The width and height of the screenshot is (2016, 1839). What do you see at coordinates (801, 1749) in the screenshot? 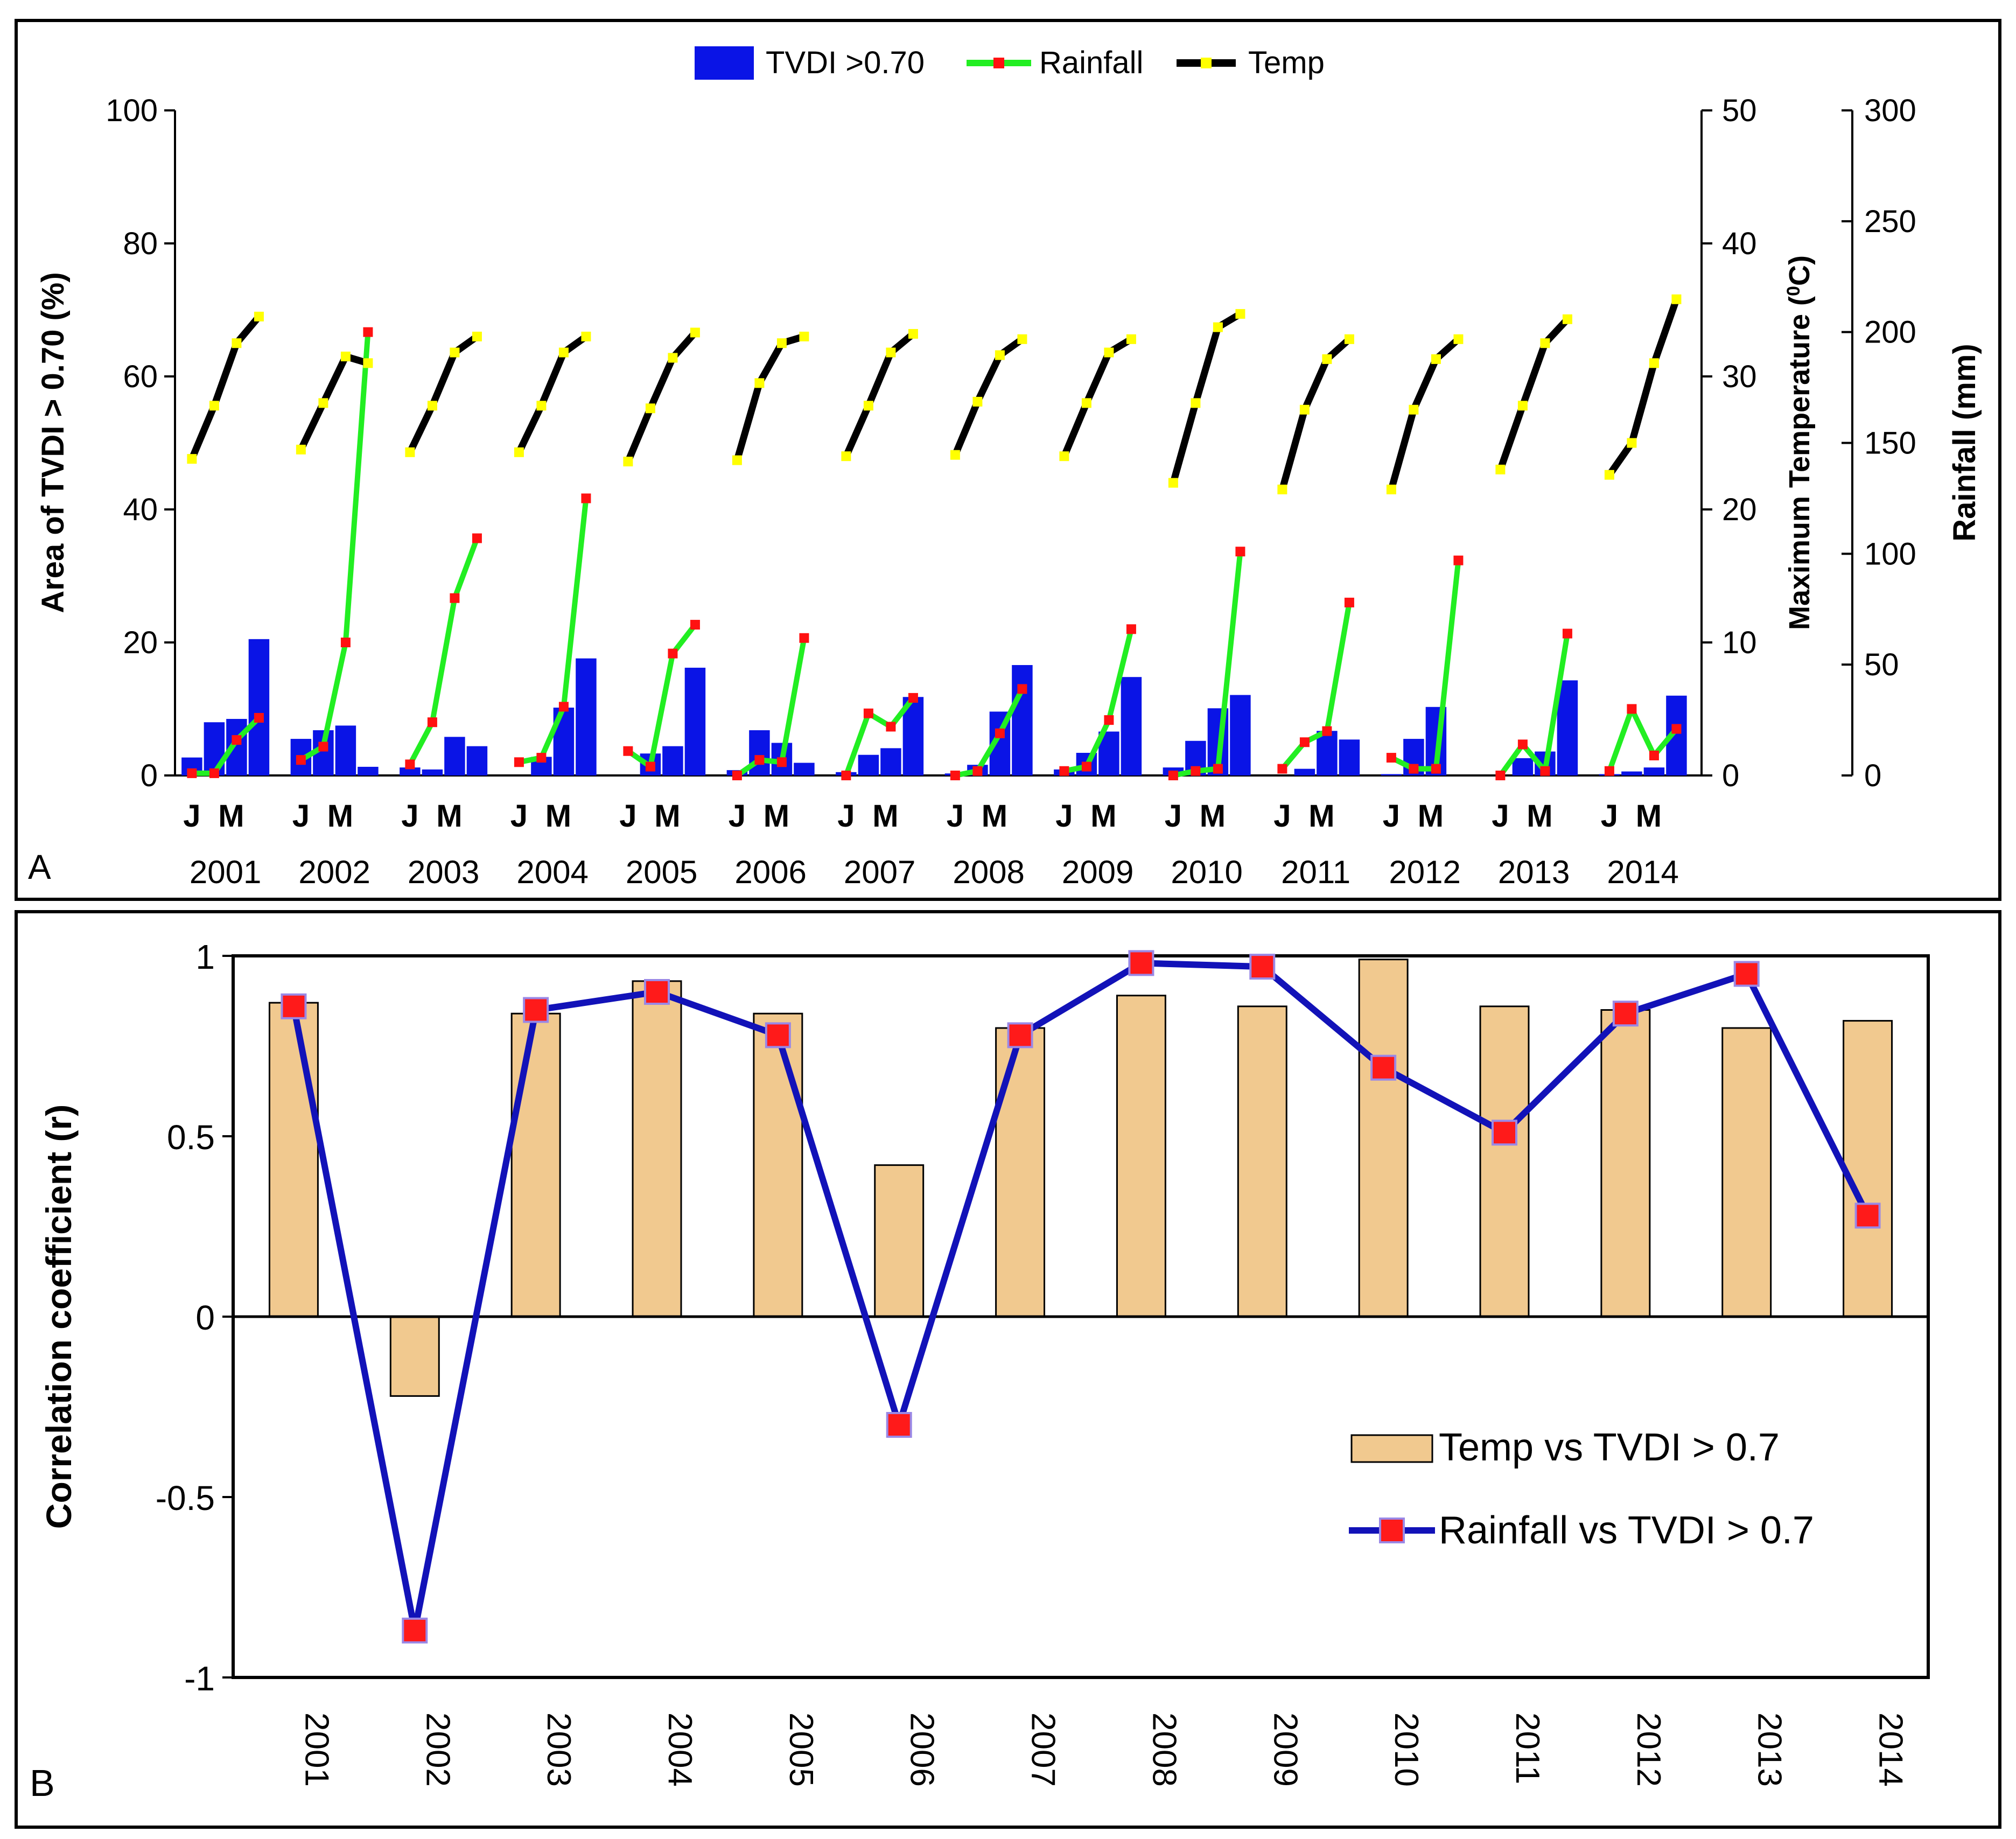
I see `x-label-year: 2005` at bounding box center [801, 1749].